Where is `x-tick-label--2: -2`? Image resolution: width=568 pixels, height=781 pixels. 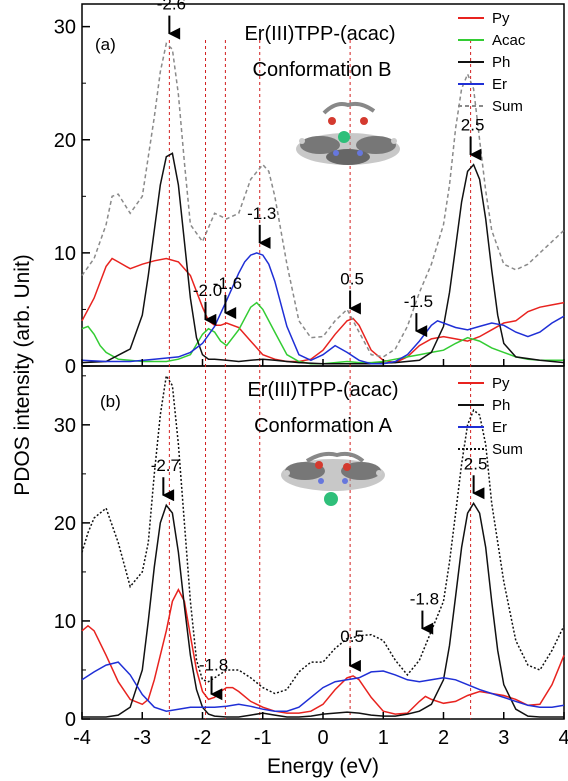
x-tick-label--2: -2 is located at coordinates (203, 738).